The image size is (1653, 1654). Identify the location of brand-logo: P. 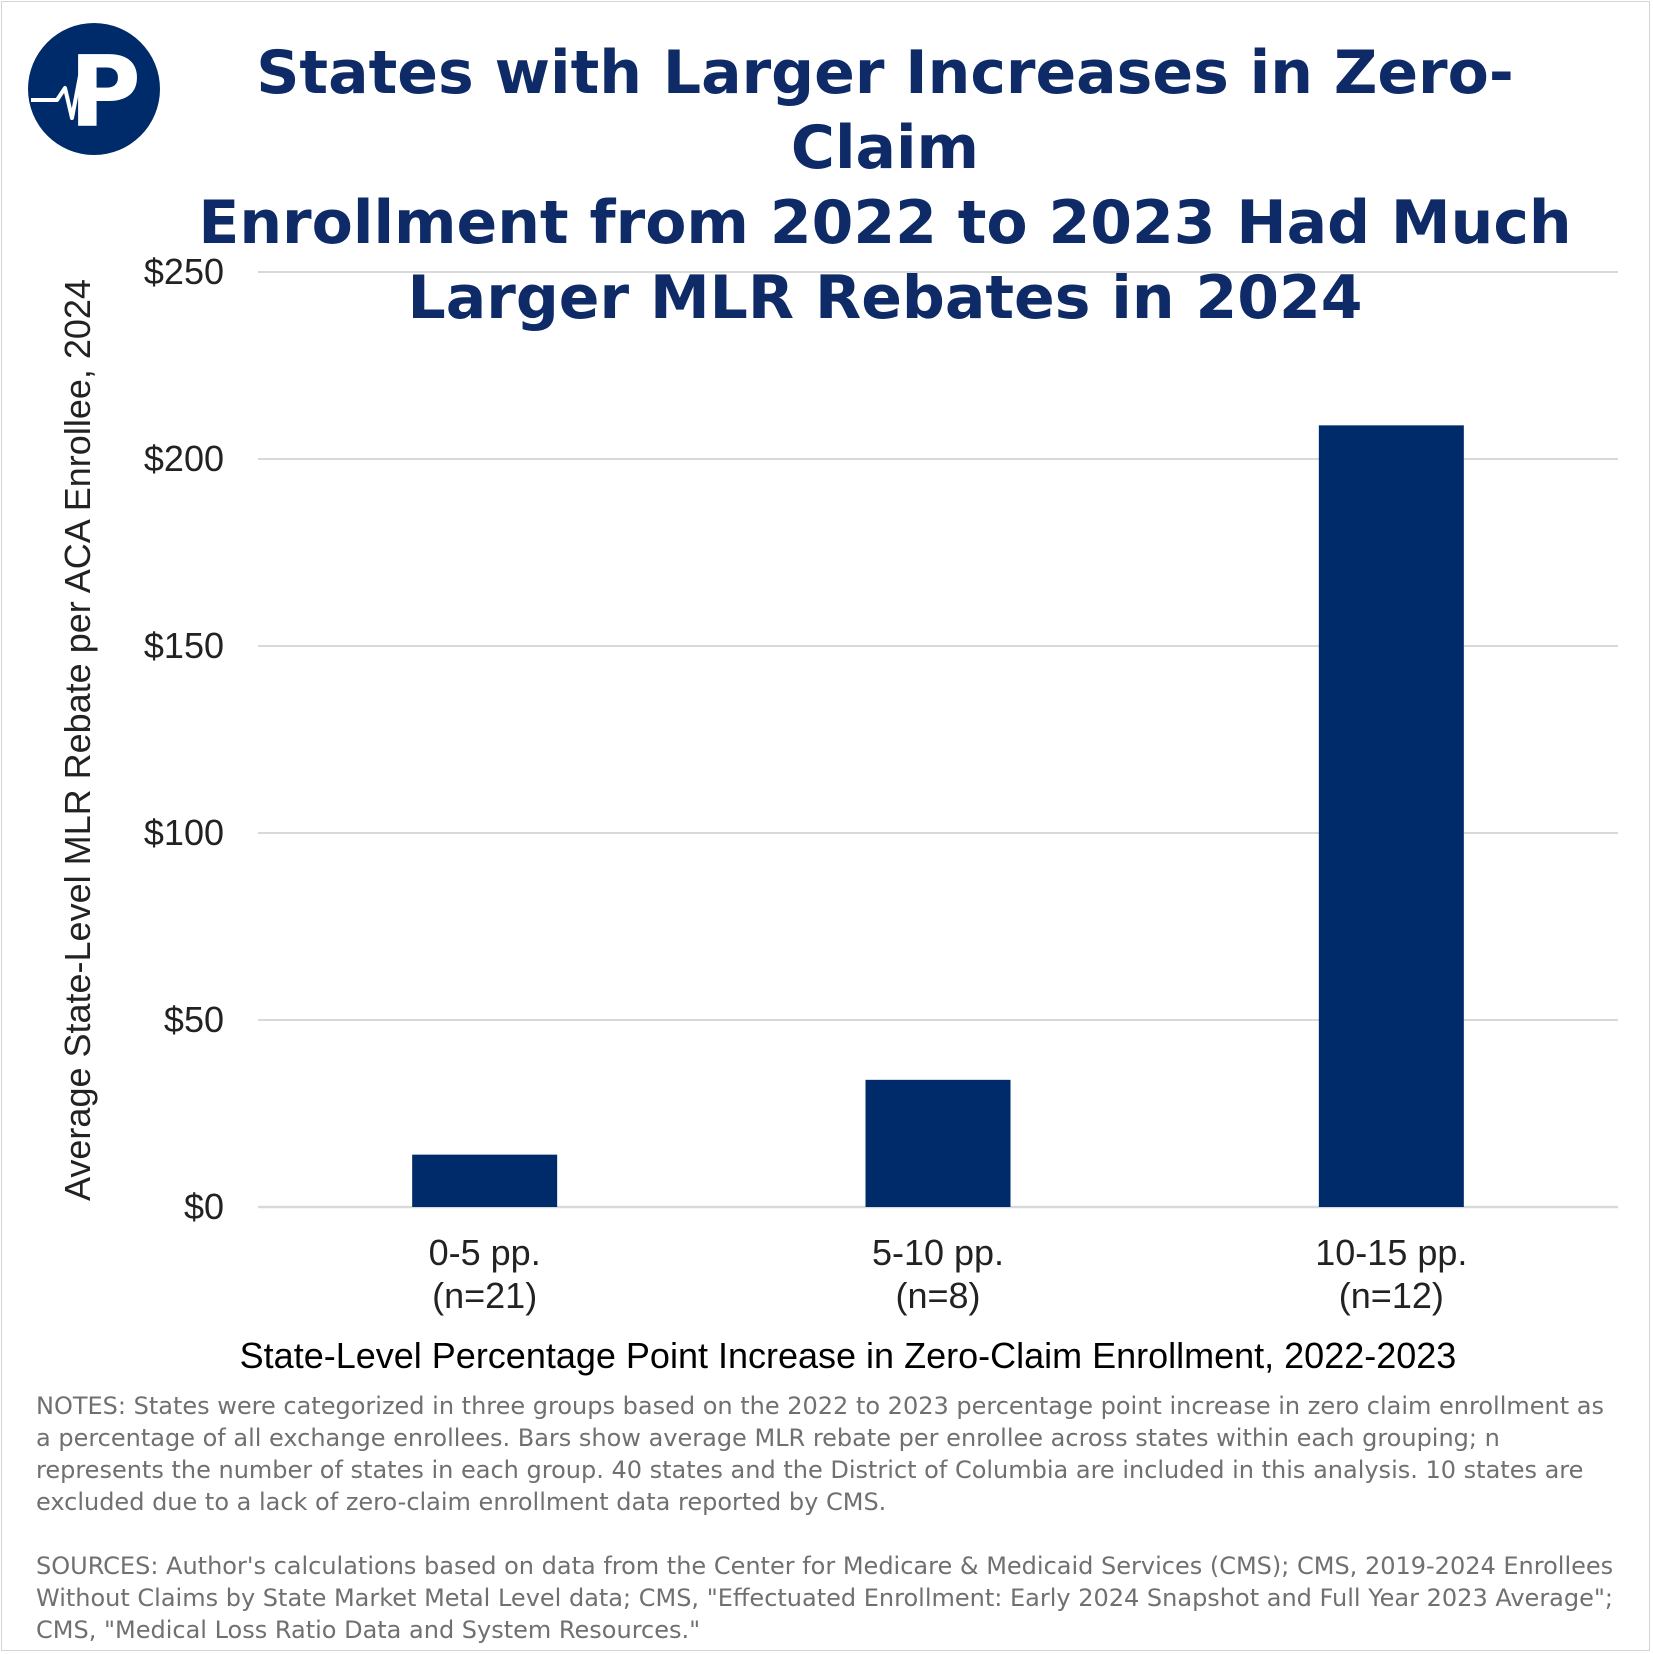
(94, 89).